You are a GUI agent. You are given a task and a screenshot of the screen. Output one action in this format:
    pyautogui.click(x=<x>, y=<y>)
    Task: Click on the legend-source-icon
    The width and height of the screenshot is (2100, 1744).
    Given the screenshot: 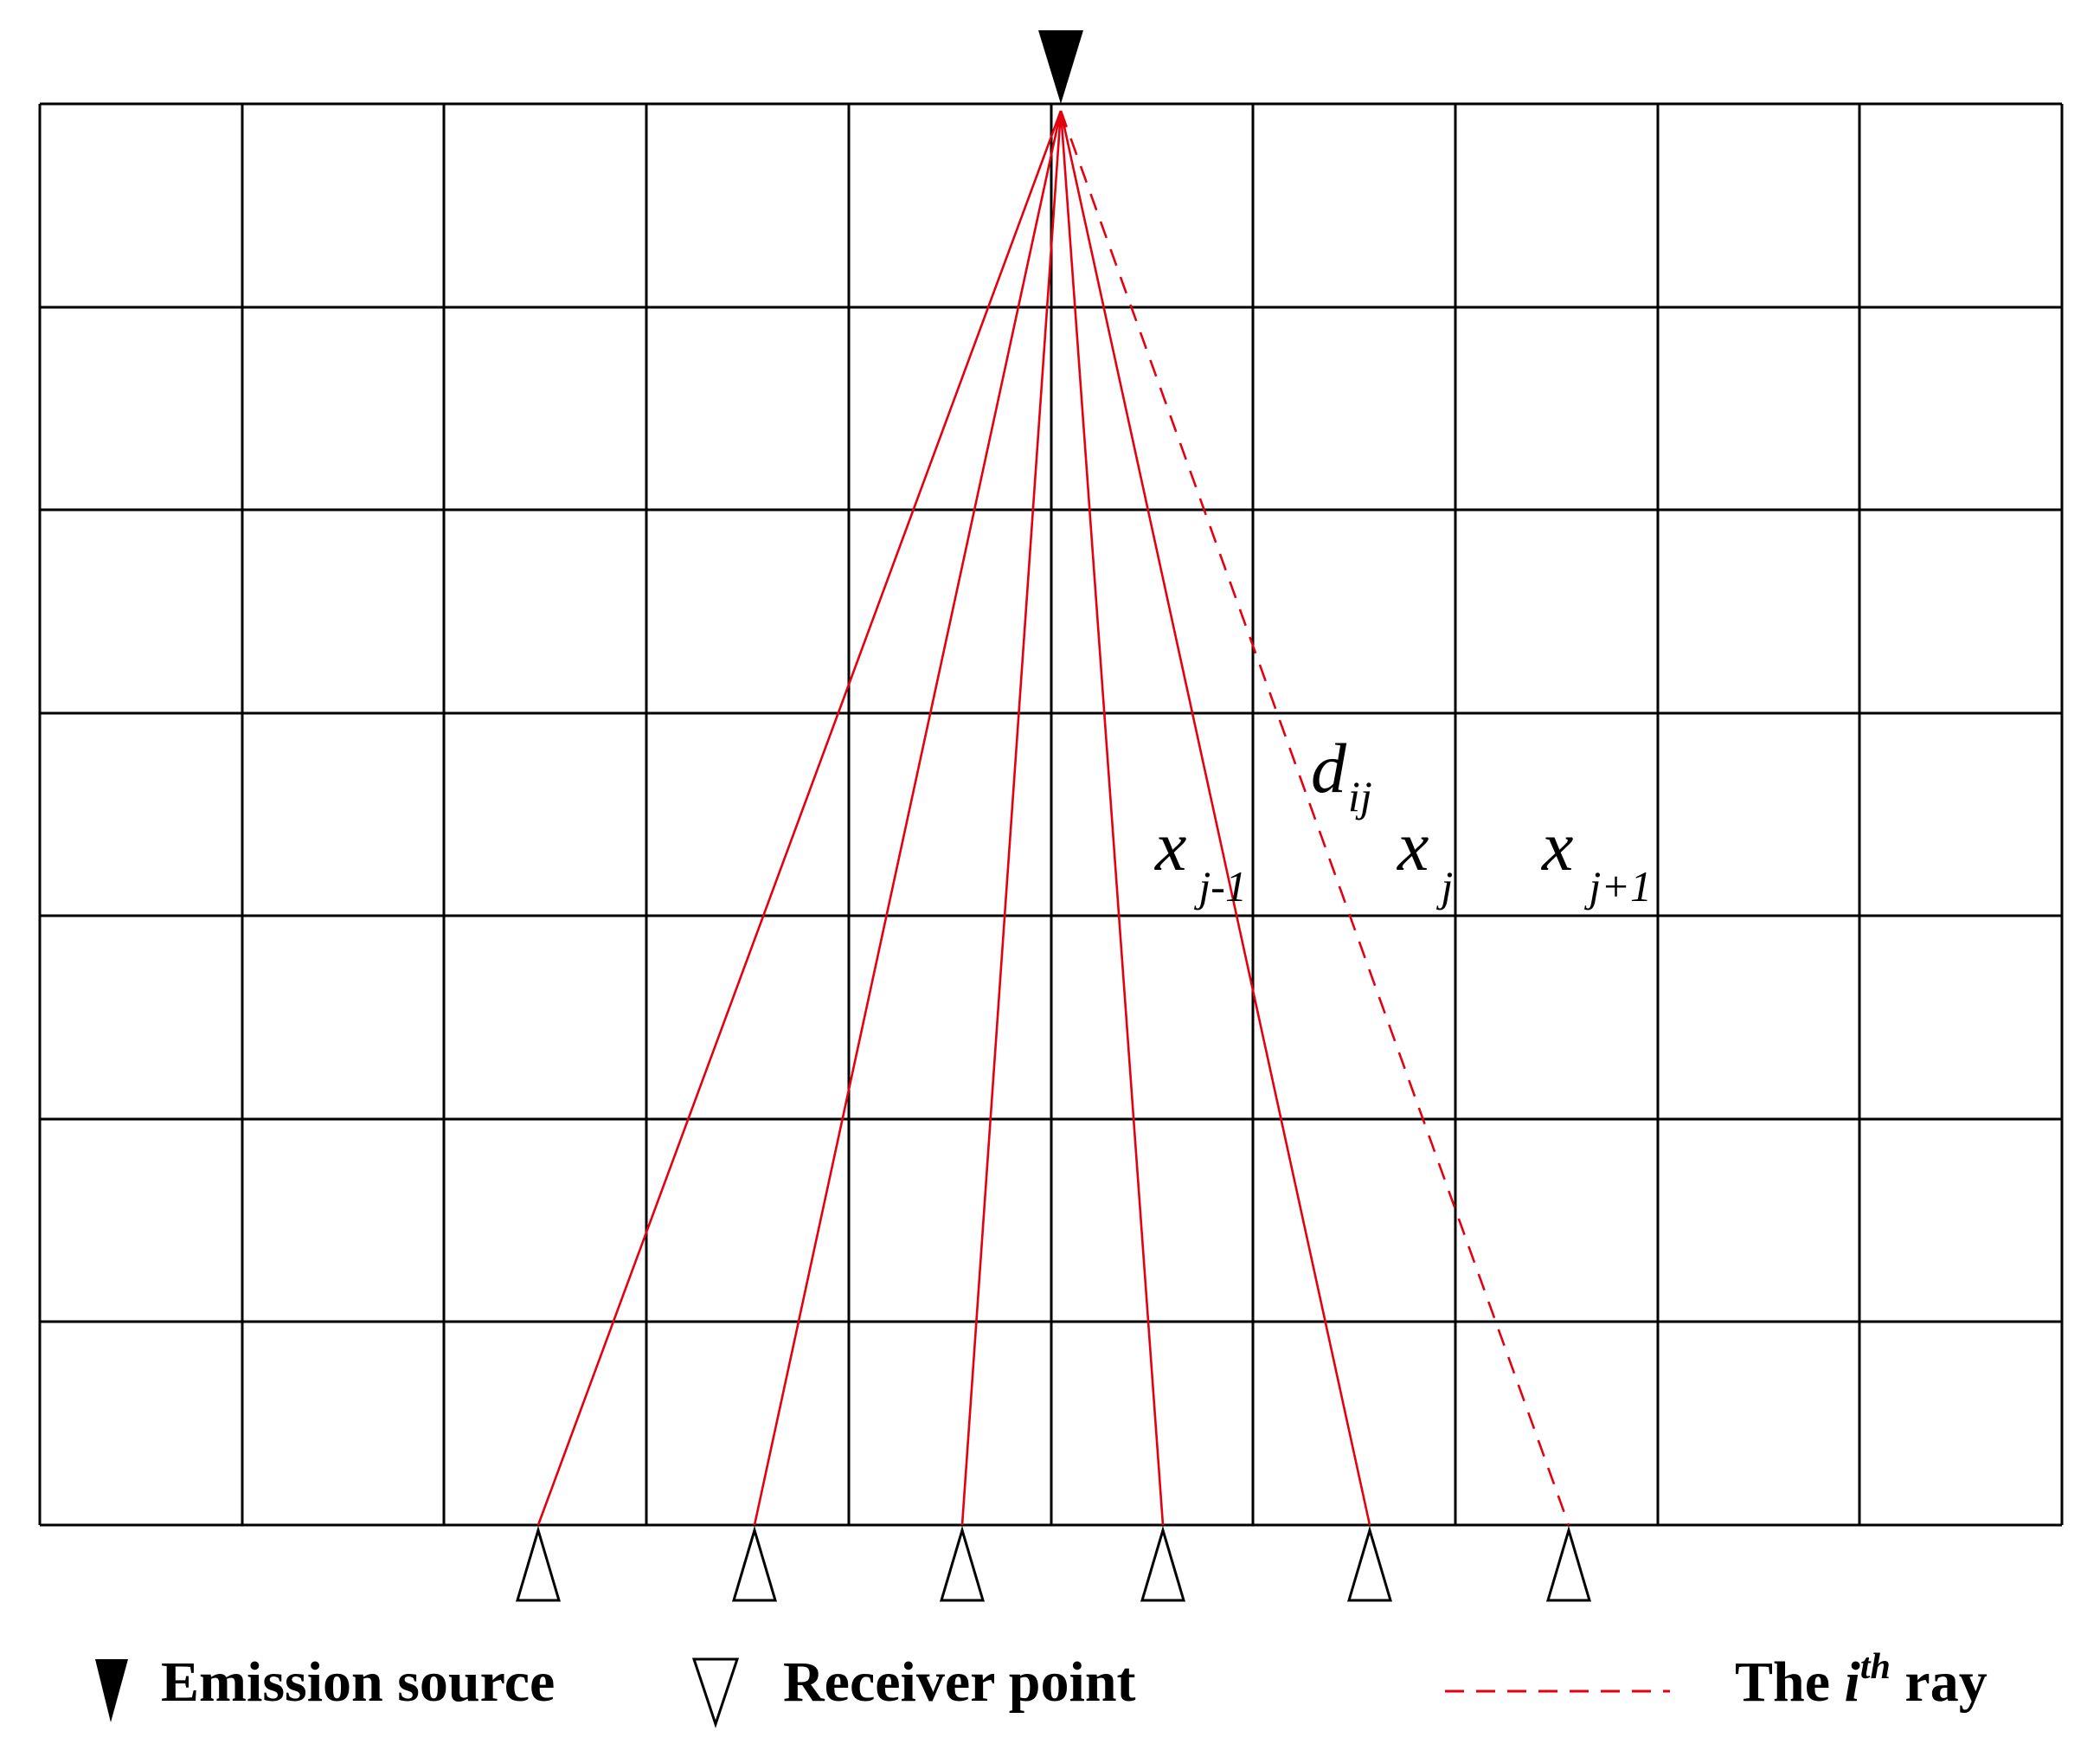 What is the action you would take?
    pyautogui.click(x=111, y=1691)
    